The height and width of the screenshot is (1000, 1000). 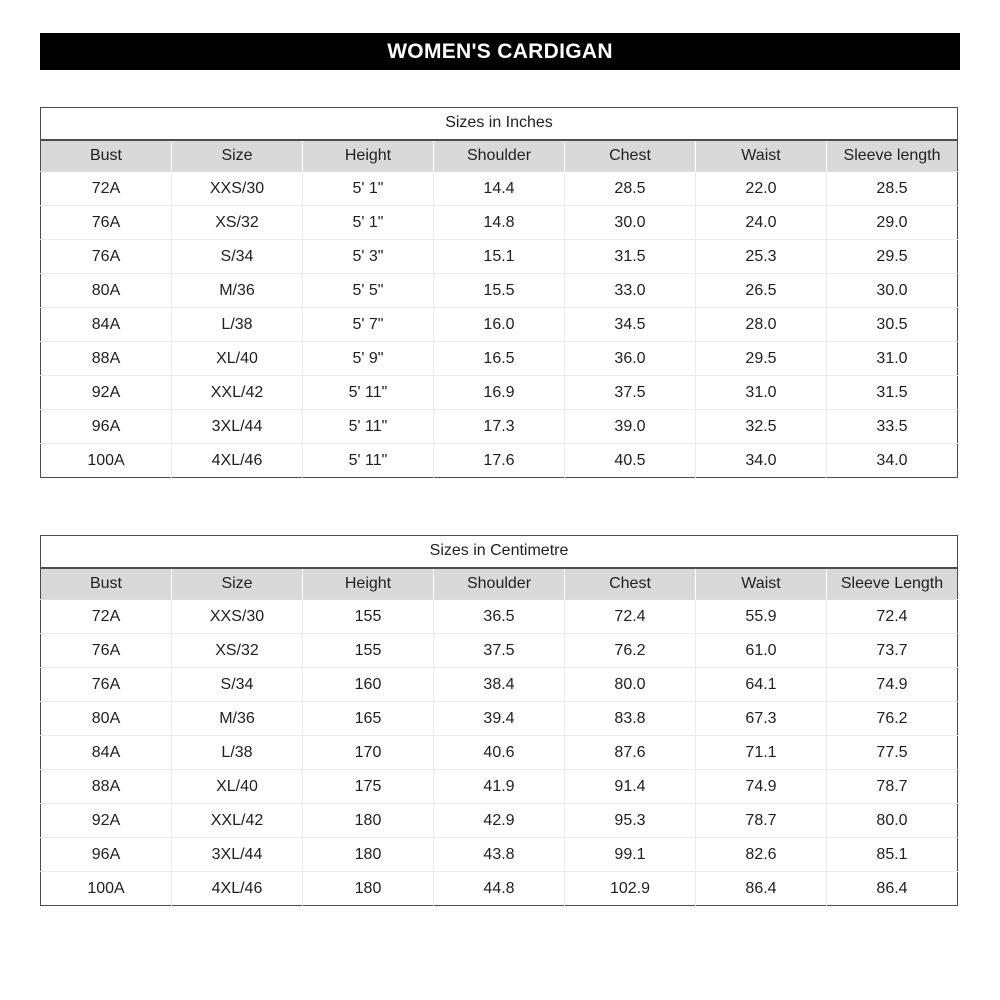 What do you see at coordinates (630, 752) in the screenshot?
I see `table-cell: 87.6` at bounding box center [630, 752].